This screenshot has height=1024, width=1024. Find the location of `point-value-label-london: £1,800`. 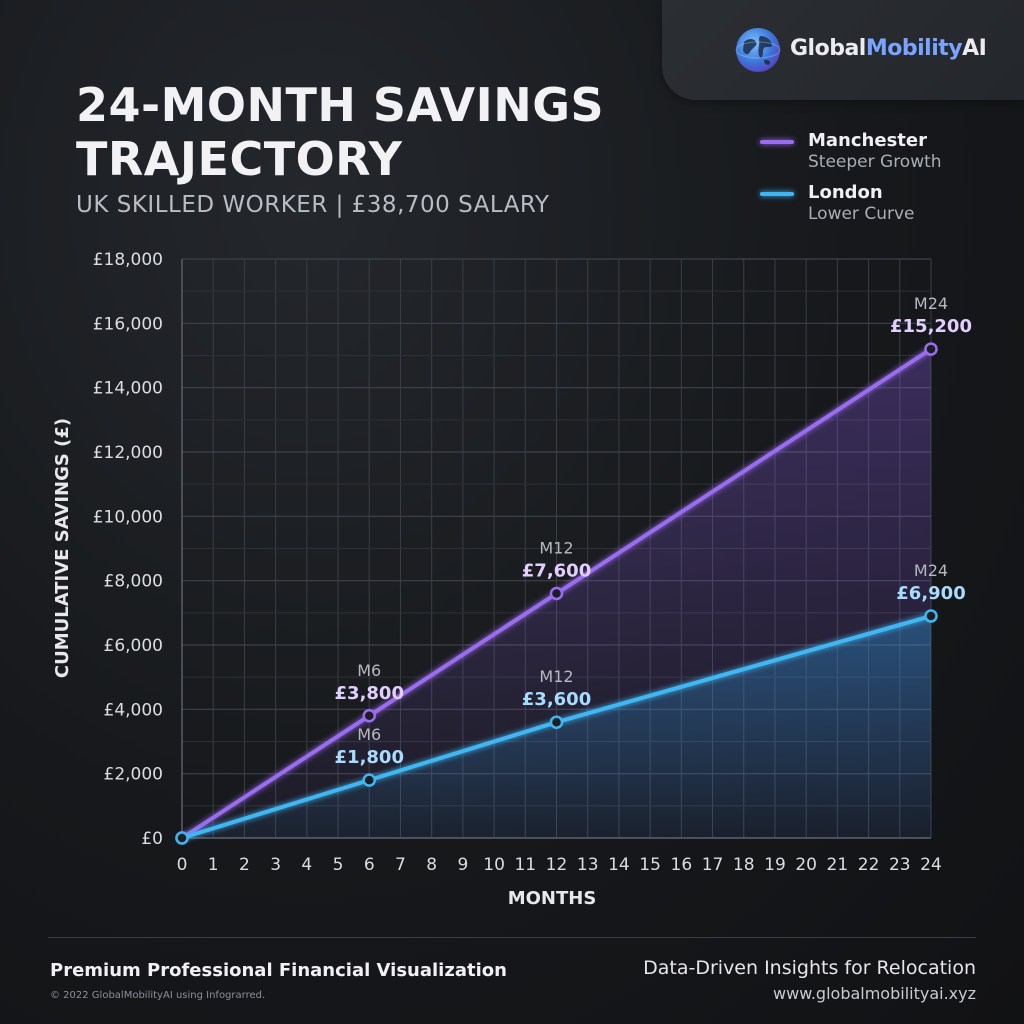

point-value-label-london: £1,800 is located at coordinates (369, 757).